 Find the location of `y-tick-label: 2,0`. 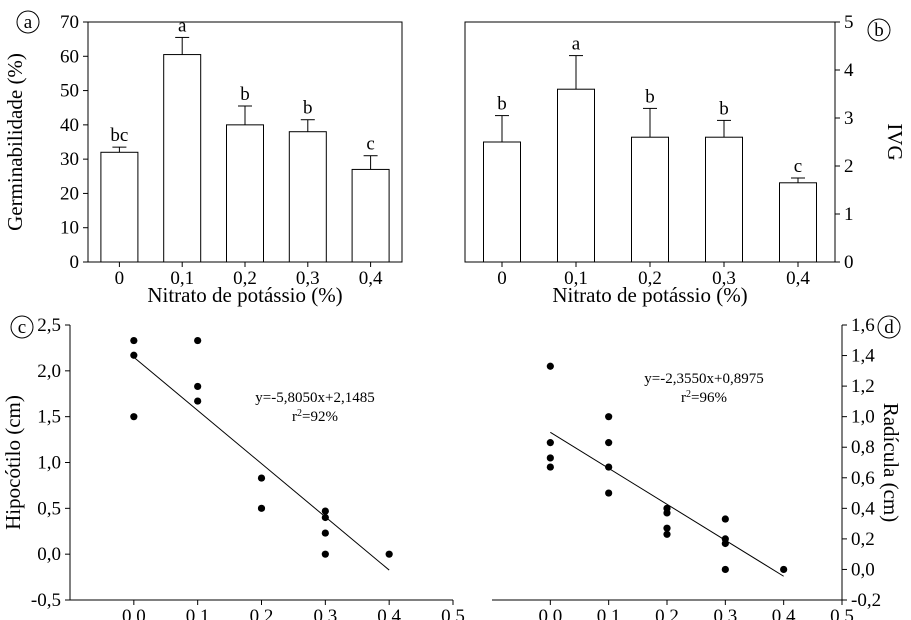

y-tick-label: 2,0 is located at coordinates (49, 371).